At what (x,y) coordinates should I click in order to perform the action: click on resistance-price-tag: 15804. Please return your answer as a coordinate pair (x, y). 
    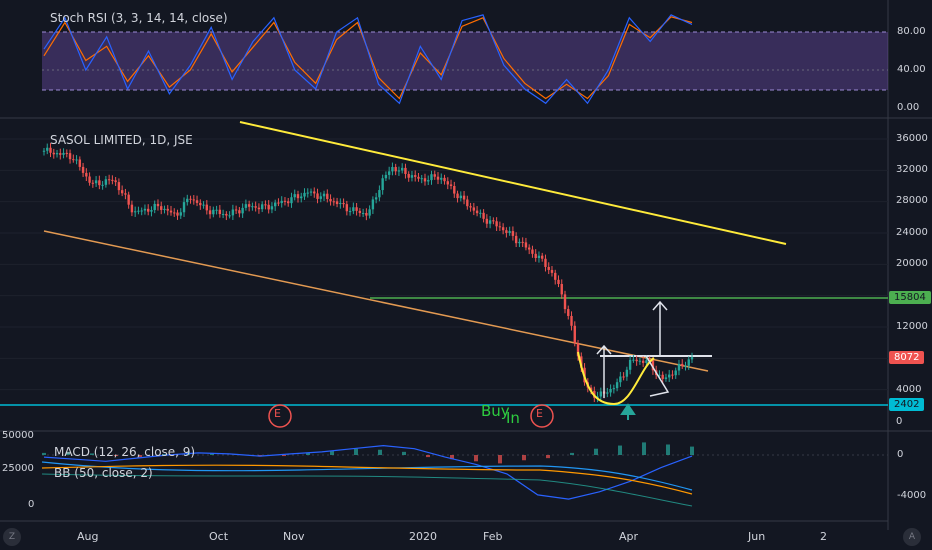
    Looking at the image, I should click on (910, 297).